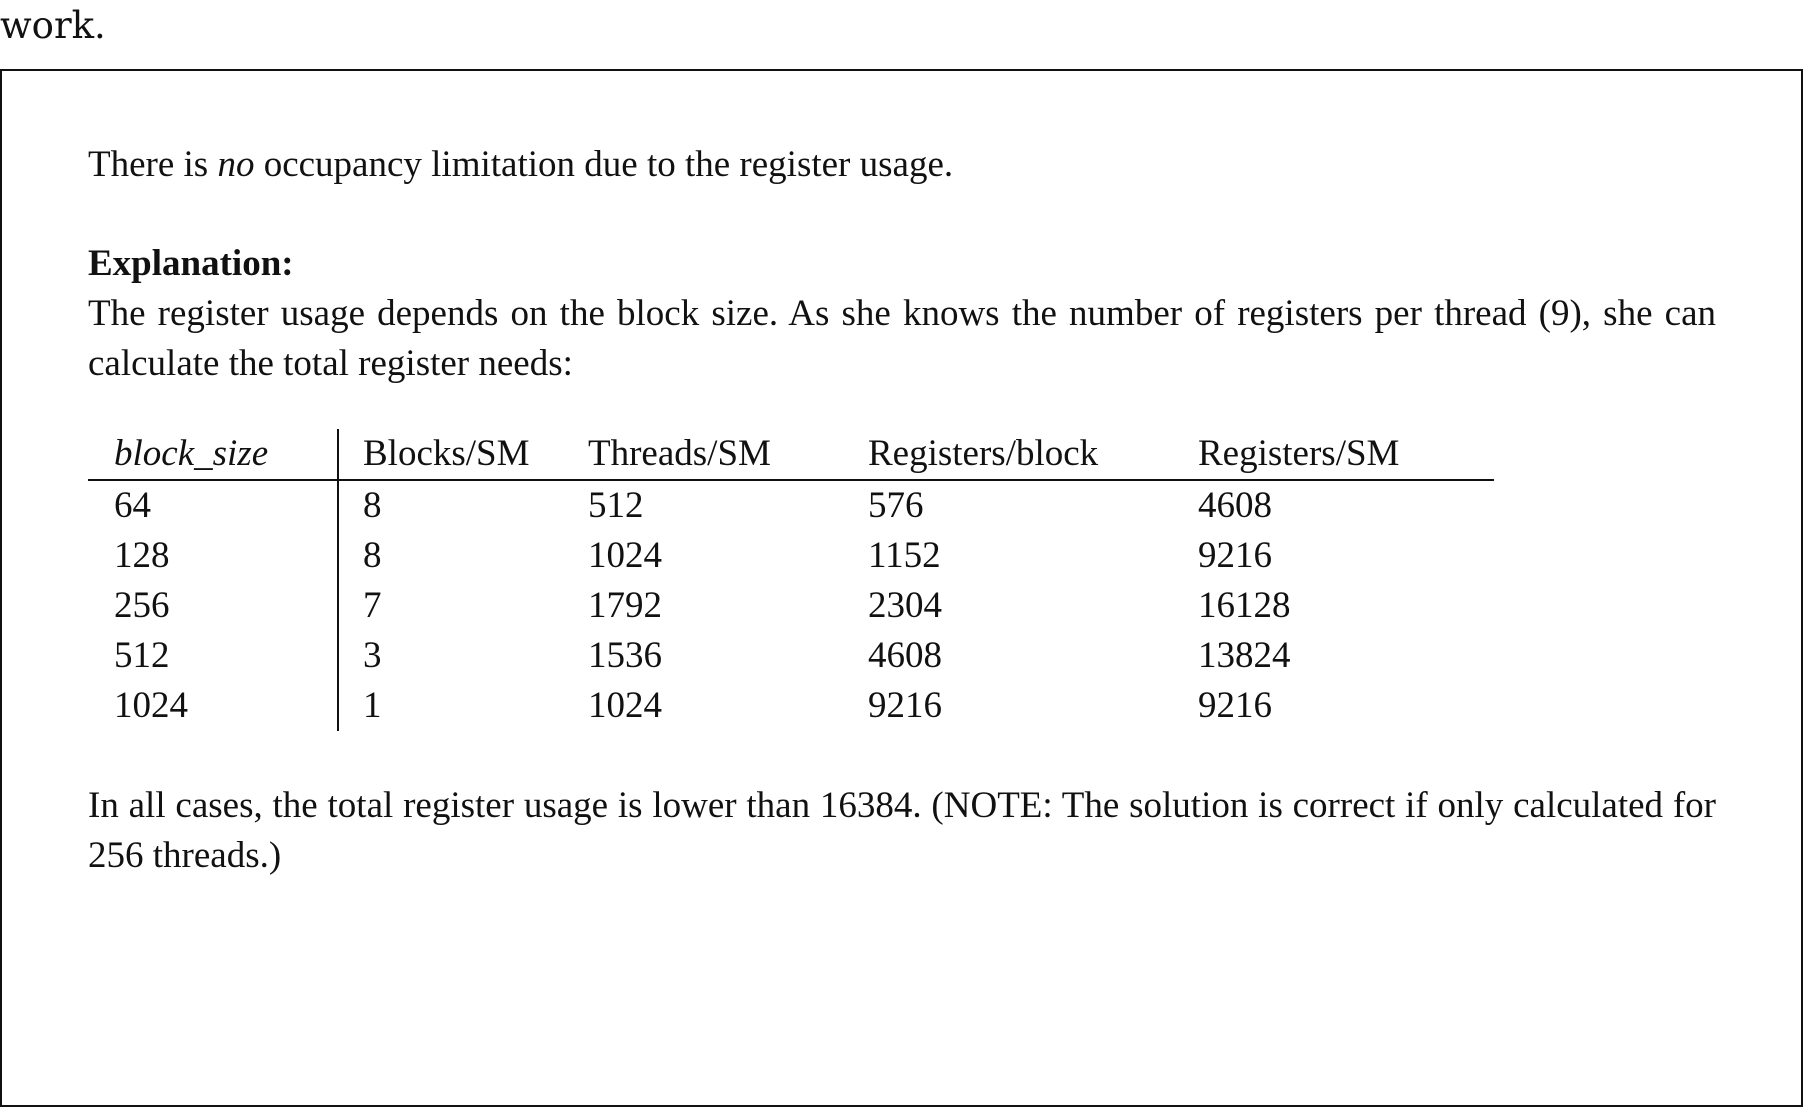 The image size is (1805, 1109). I want to click on blocks-per-sm-cell: 7, so click(372, 605).